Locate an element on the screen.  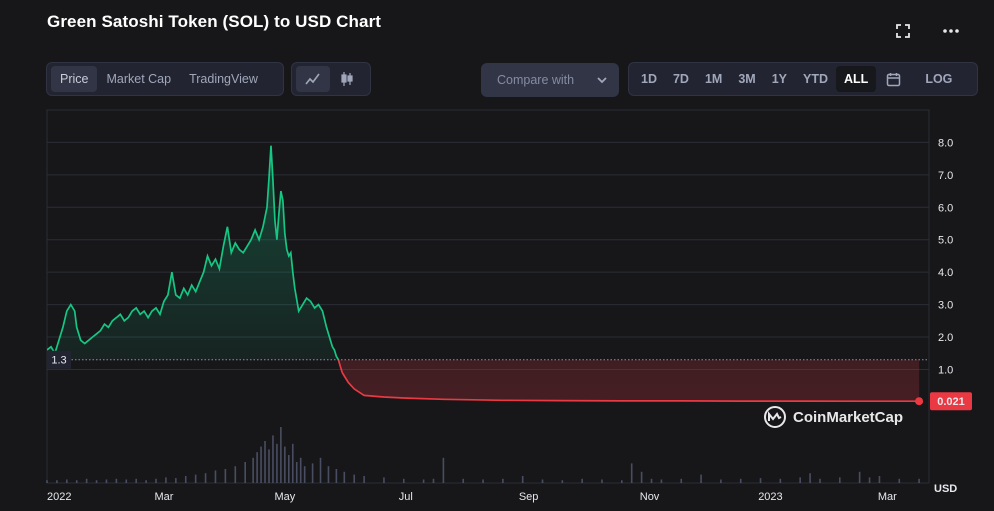
baseline-label: 1.3 is located at coordinates (58, 361).